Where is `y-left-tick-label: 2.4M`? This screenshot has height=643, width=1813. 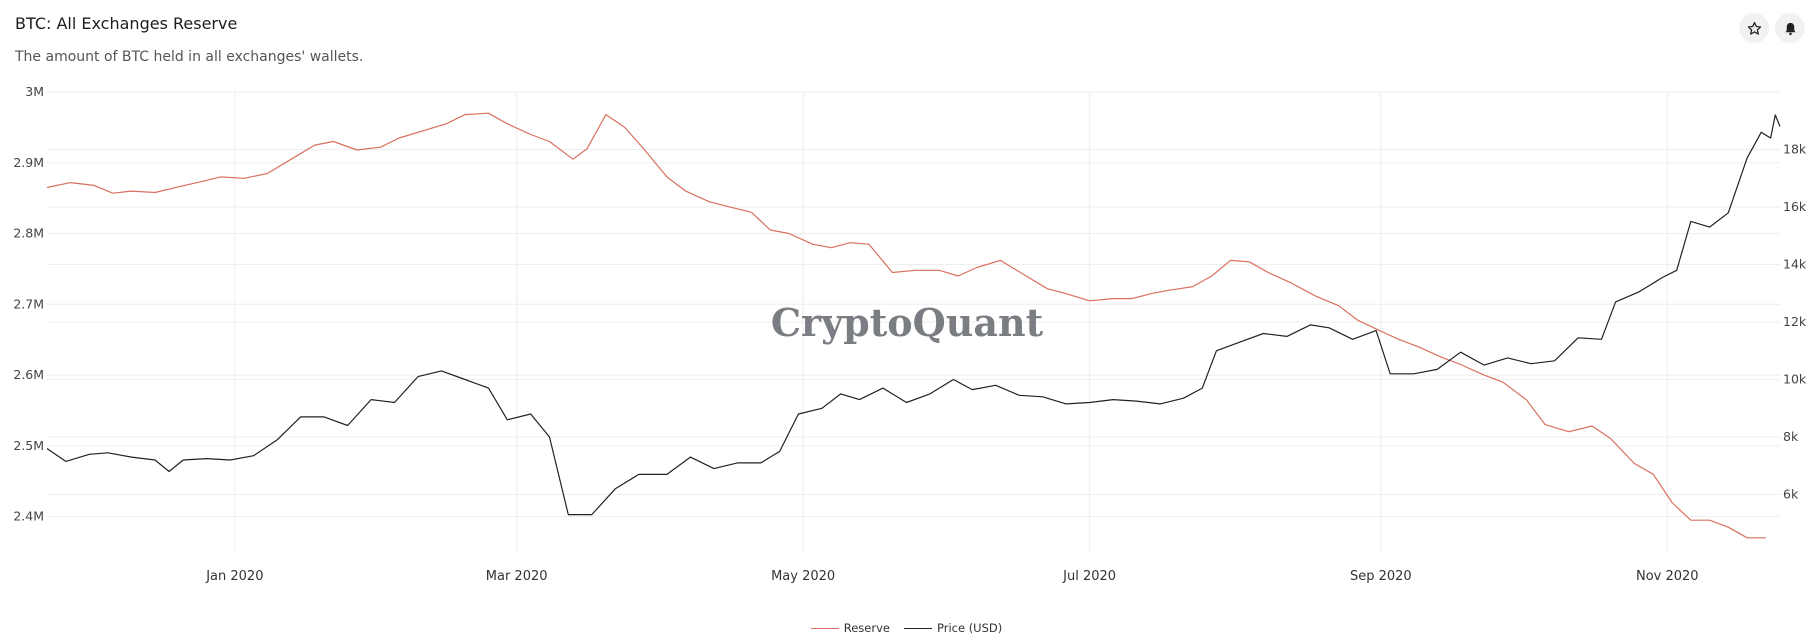
y-left-tick-label: 2.4M is located at coordinates (28, 516).